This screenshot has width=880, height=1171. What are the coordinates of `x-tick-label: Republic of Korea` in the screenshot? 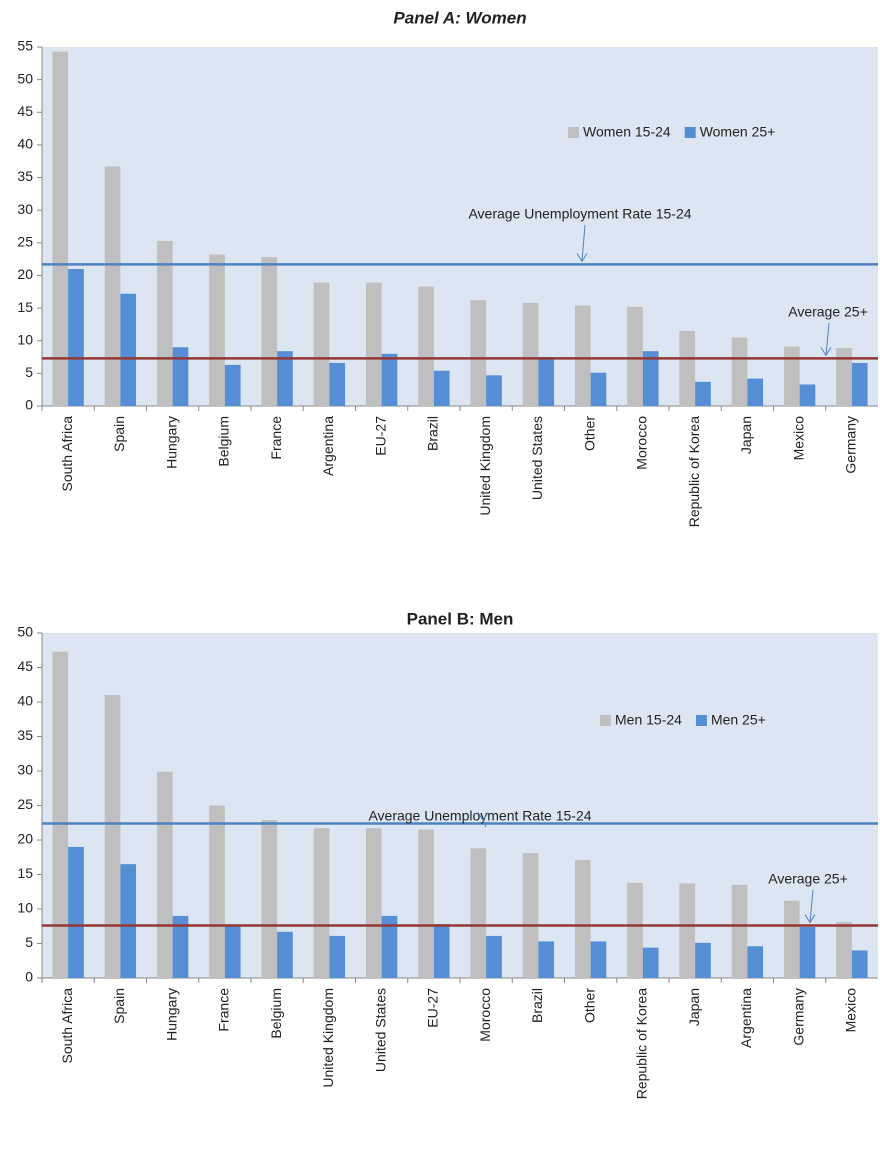 It's located at (694, 472).